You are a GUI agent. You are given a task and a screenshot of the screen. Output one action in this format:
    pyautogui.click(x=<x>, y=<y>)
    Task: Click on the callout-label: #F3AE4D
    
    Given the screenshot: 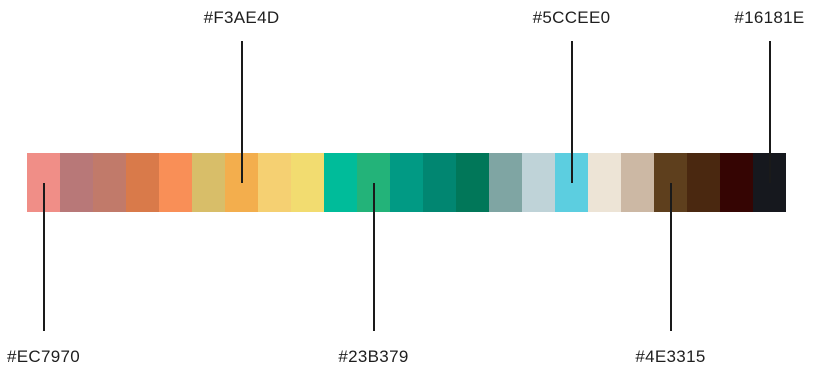 What is the action you would take?
    pyautogui.click(x=241, y=17)
    